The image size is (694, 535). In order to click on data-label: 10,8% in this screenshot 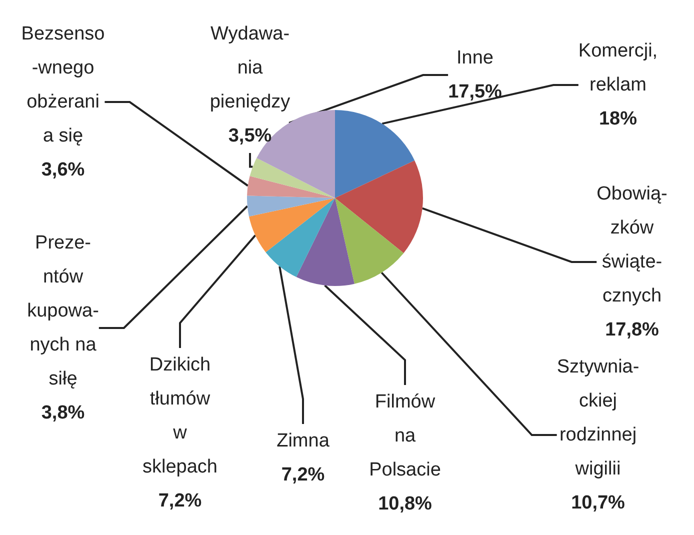, I will do `click(405, 504)`.